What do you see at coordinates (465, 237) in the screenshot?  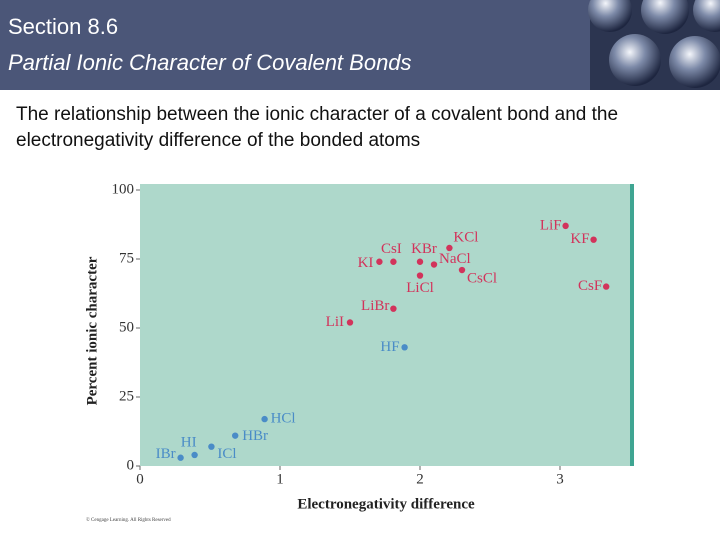 I see `point-label: KCl` at bounding box center [465, 237].